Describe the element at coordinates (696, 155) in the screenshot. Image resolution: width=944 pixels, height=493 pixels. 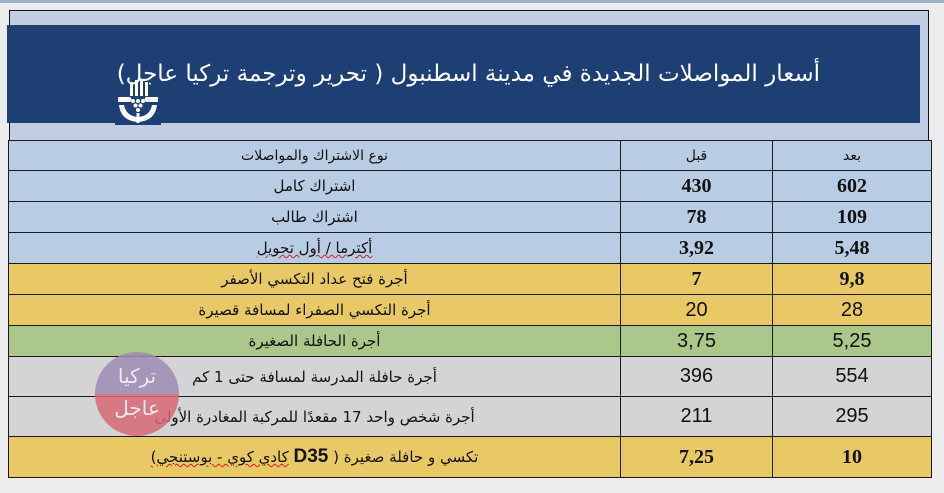
I see `header-before: قبل` at that location.